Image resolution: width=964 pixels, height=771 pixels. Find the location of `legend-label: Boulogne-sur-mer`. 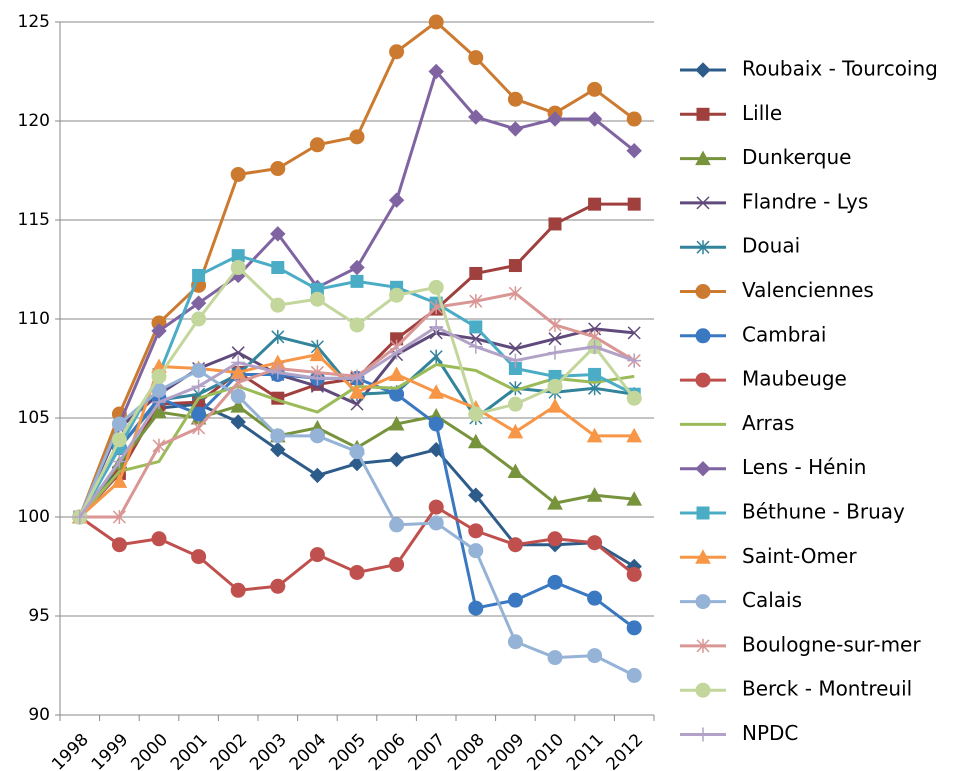

legend-label: Boulogne-sur-mer is located at coordinates (831, 644).